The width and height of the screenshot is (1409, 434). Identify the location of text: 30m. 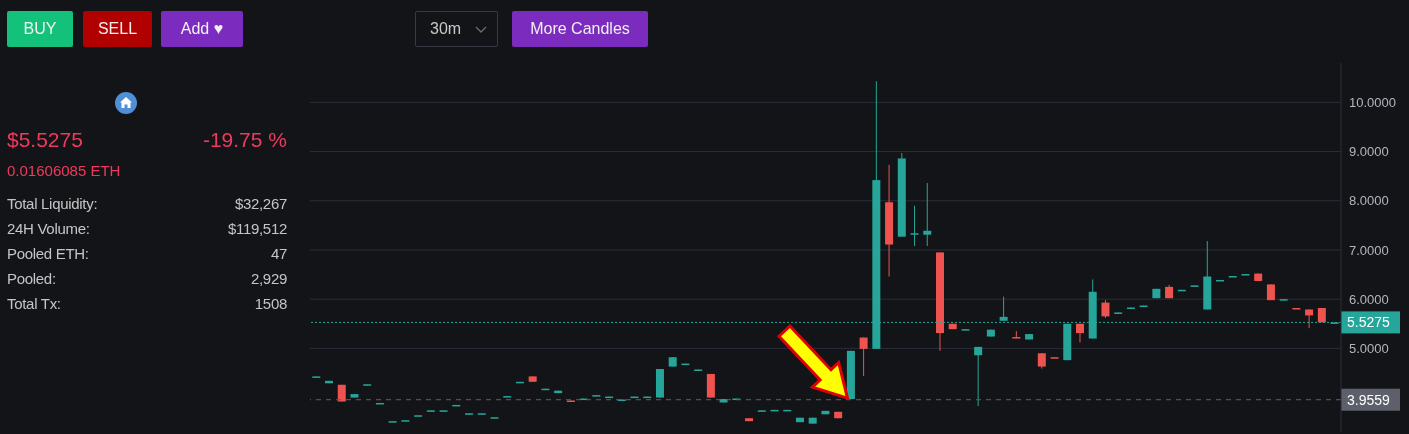
(446, 29).